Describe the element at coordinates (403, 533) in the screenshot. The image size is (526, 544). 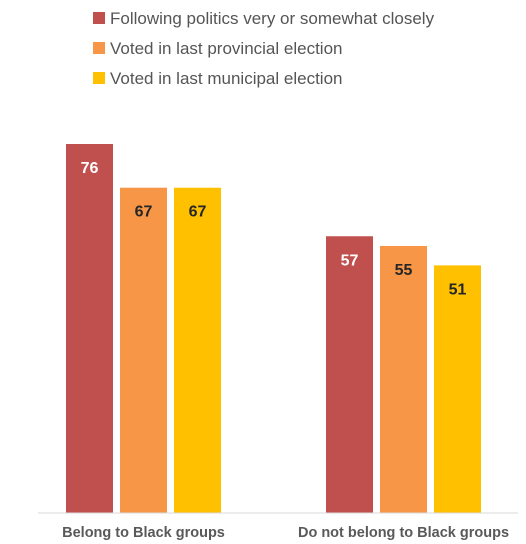
I see `category-label-2: Do not belong to Black groups` at that location.